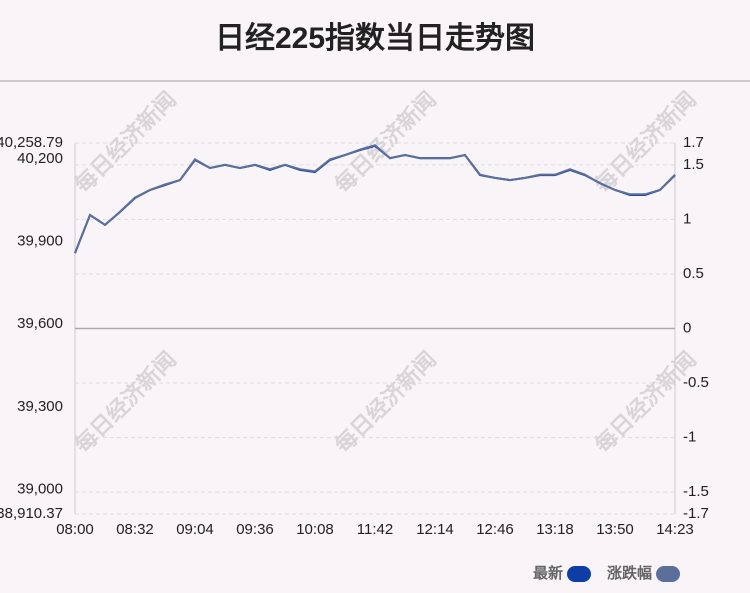 The image size is (750, 593). What do you see at coordinates (693, 164) in the screenshot?
I see `y2-tick-label: 1.5` at bounding box center [693, 164].